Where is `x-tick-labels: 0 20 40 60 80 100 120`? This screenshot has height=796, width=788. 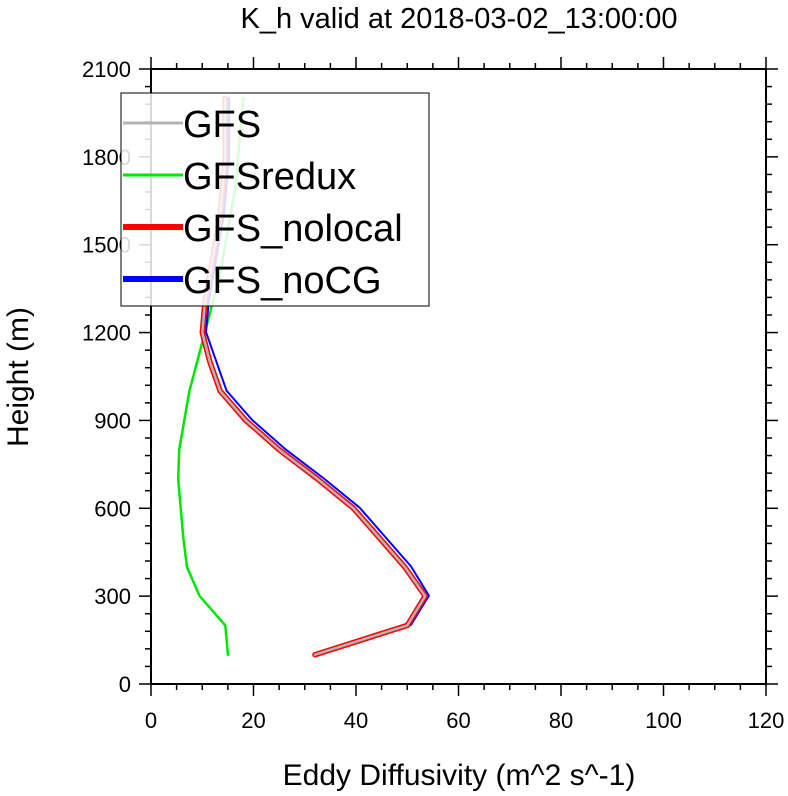 x-tick-labels: 0 20 40 60 80 100 120 is located at coordinates (464, 720).